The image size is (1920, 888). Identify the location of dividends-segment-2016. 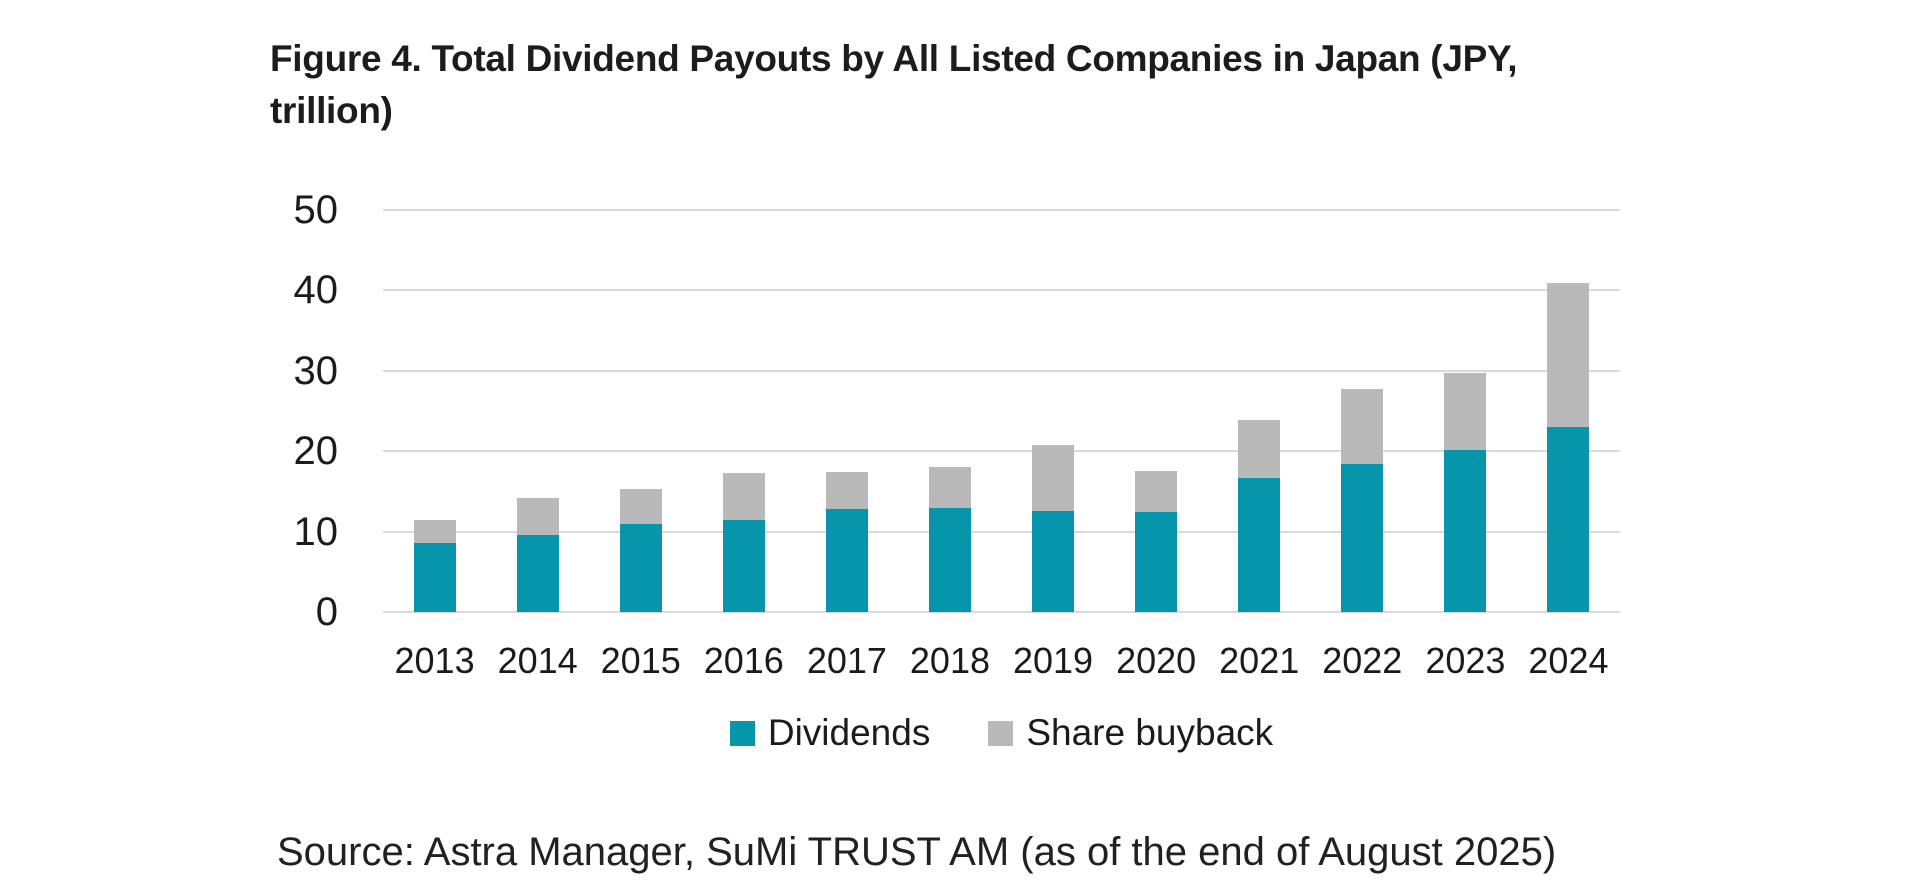
(743, 565).